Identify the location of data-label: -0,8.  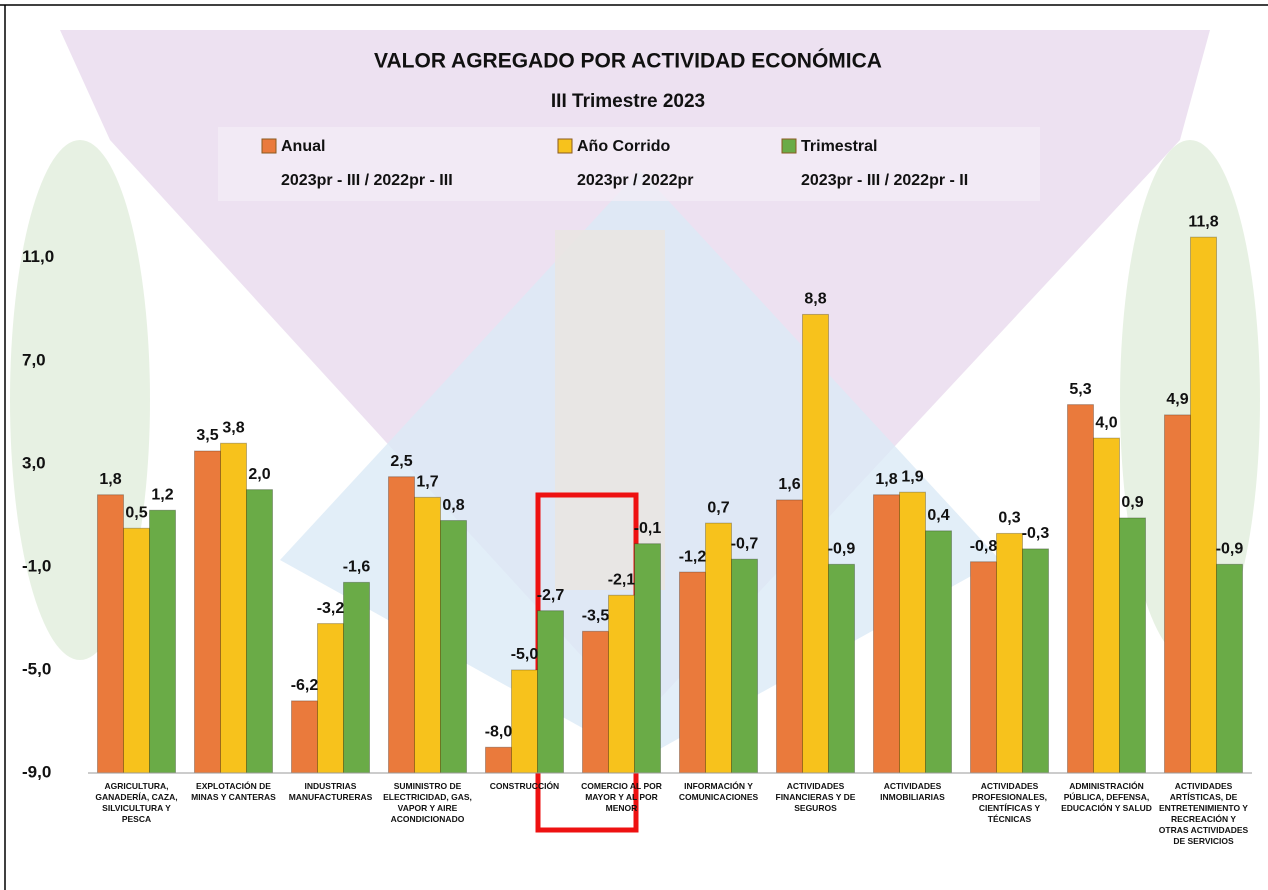
(984, 546).